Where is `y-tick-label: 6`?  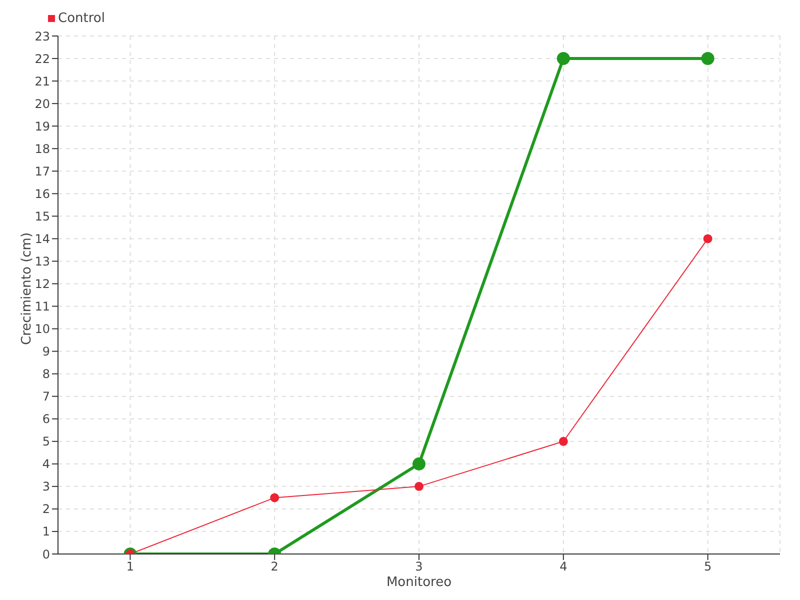
y-tick-label: 6 is located at coordinates (46, 419).